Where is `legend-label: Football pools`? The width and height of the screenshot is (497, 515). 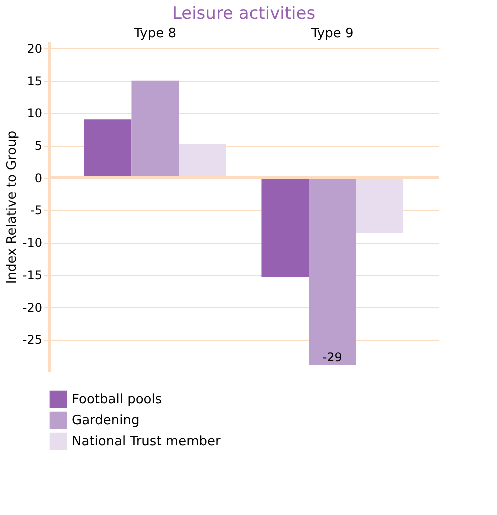 legend-label: Football pools is located at coordinates (117, 400).